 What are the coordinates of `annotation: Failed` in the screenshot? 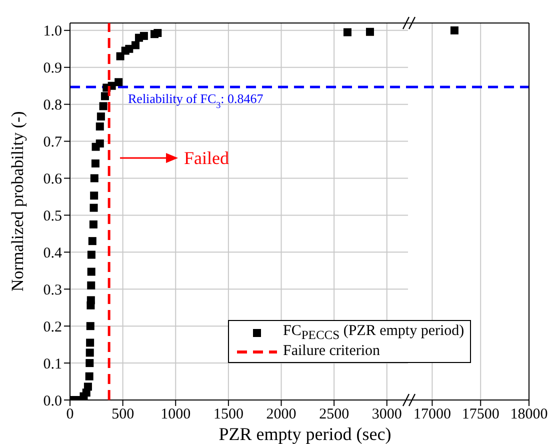 It's located at (206, 158).